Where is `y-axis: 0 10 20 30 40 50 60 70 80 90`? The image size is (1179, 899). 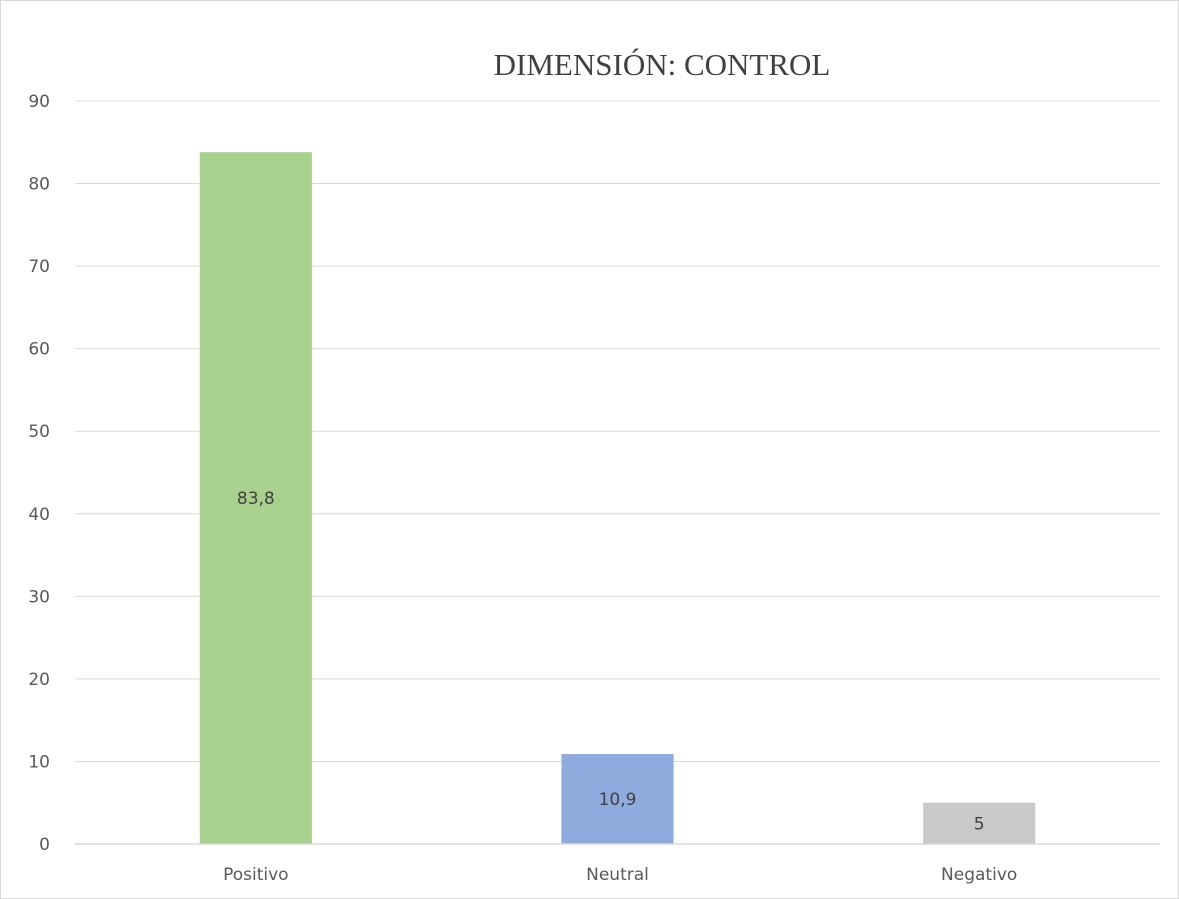
y-axis: 0 10 20 30 40 50 60 70 80 90 is located at coordinates (39, 473).